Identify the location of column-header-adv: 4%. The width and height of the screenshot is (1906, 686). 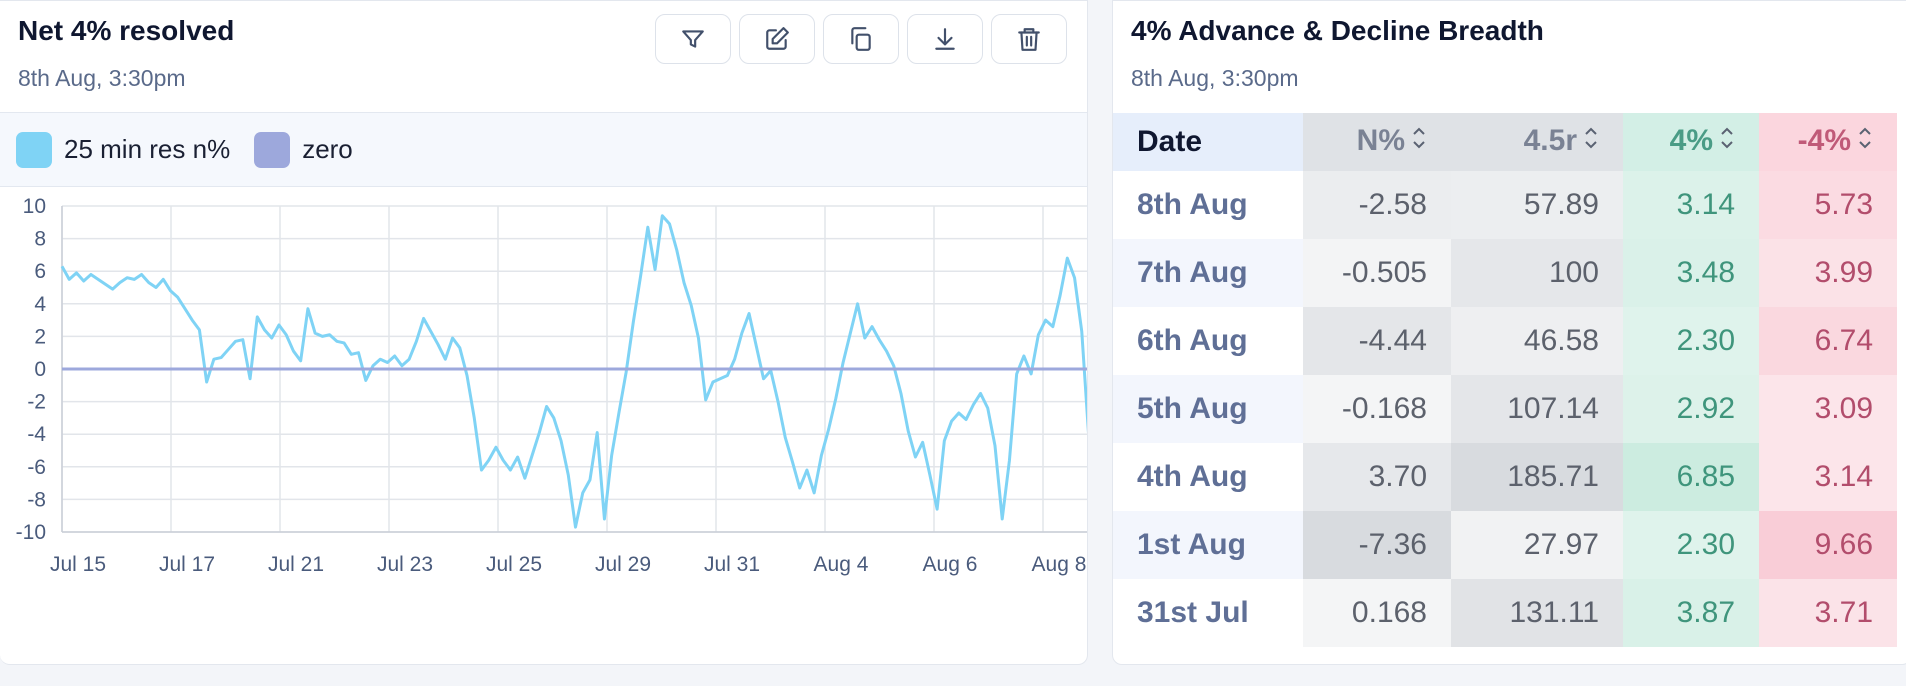
(1691, 142).